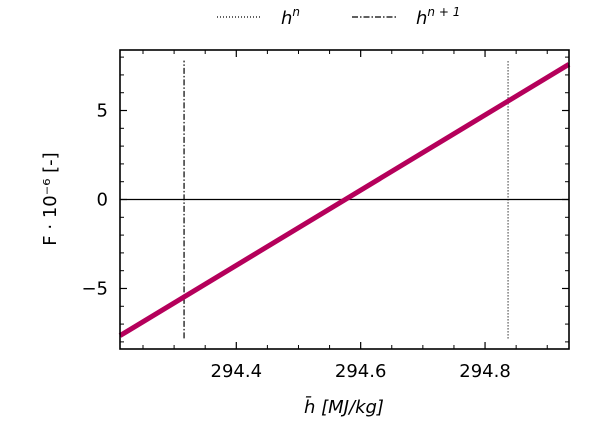 The width and height of the screenshot is (600, 430). I want to click on y-tick-label: −5, so click(94, 288).